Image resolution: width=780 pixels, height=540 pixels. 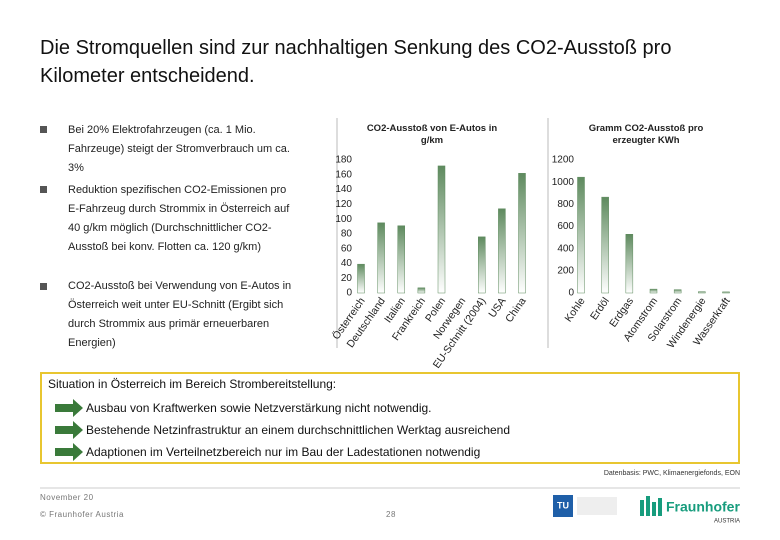 I want to click on chart-title: Gramm CO2-Ausstoß pro erzeugter KWh, so click(x=646, y=134).